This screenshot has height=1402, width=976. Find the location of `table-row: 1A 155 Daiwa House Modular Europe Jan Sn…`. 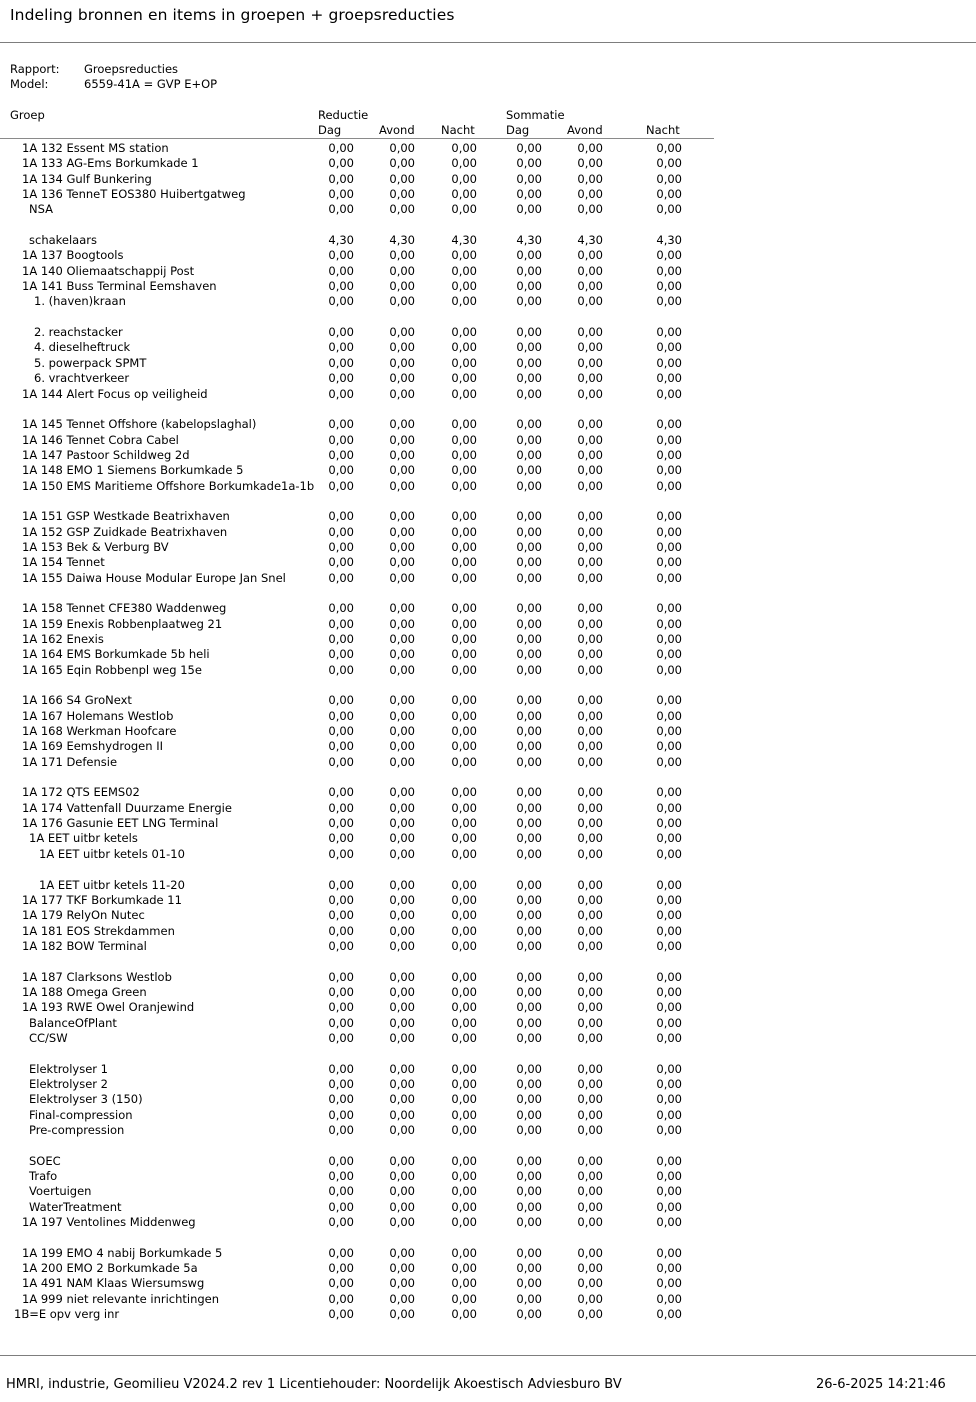

table-row: 1A 155 Daiwa House Modular Europe Jan Sn… is located at coordinates (488, 578).